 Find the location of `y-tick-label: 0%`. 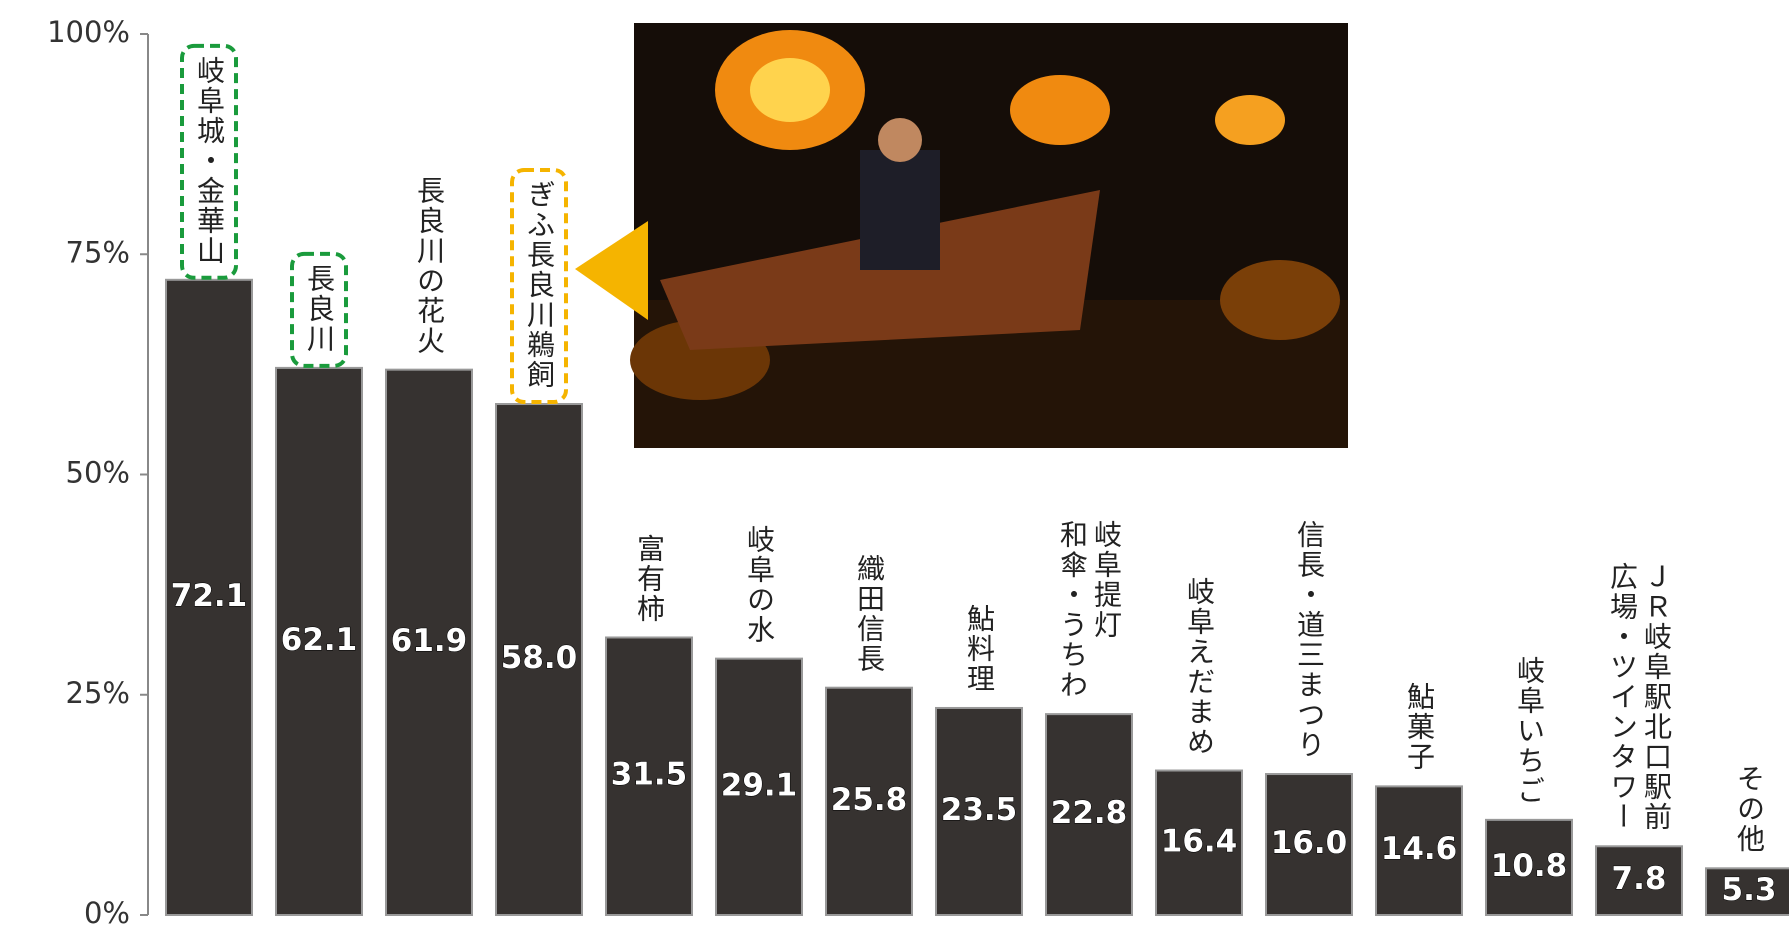

y-tick-label: 0% is located at coordinates (107, 913).